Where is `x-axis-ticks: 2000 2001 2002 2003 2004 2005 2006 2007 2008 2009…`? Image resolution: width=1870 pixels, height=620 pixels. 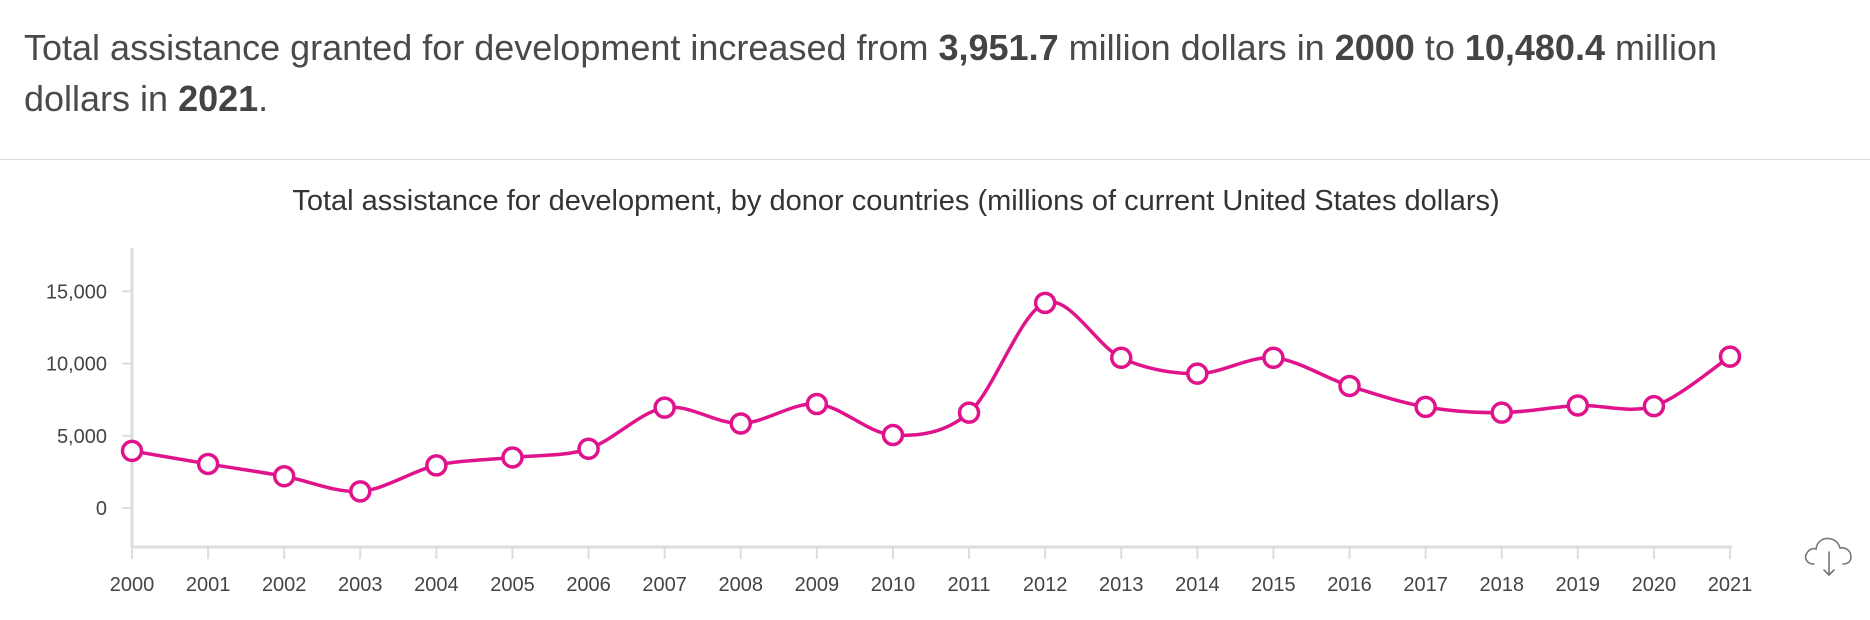 x-axis-ticks: 2000 2001 2002 2003 2004 2005 2006 2007 2008 2009… is located at coordinates (931, 571).